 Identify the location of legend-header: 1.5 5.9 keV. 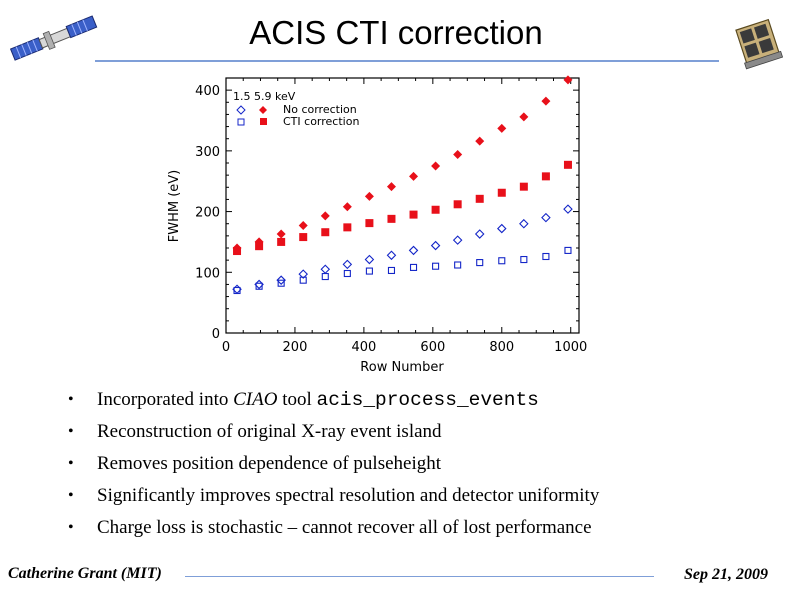
(264, 96).